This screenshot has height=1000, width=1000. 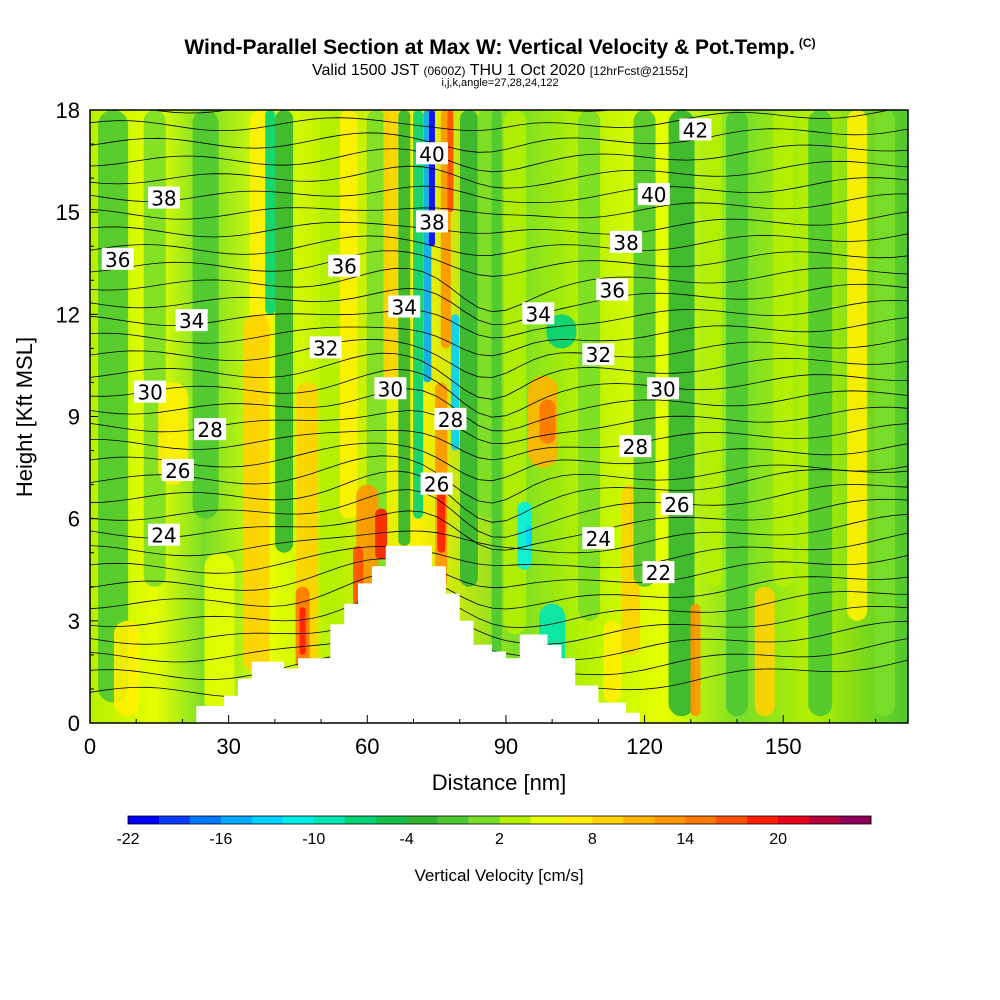 I want to click on colorbar-tick-label: 2, so click(x=499, y=839).